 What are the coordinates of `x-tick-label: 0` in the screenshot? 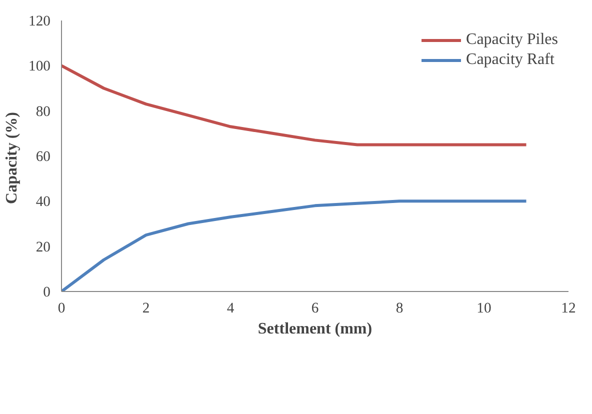 It's located at (62, 308).